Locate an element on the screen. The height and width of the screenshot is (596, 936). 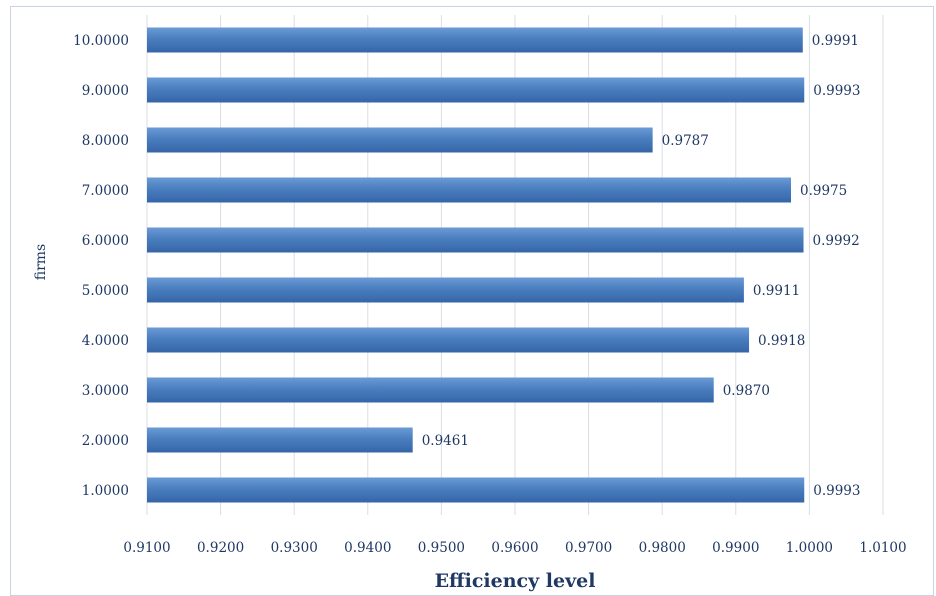
x-tick-label: 1.0100 is located at coordinates (882, 548).